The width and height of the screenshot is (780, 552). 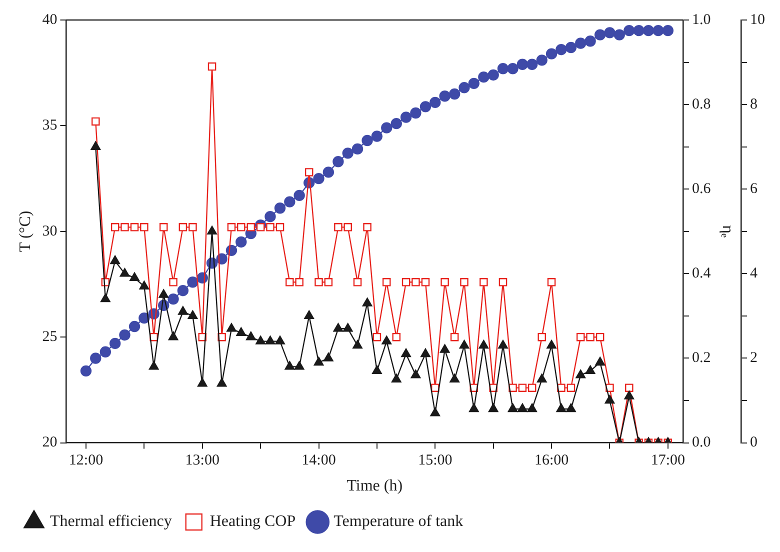 What do you see at coordinates (701, 442) in the screenshot?
I see `y2-tick-label: 0.0` at bounding box center [701, 442].